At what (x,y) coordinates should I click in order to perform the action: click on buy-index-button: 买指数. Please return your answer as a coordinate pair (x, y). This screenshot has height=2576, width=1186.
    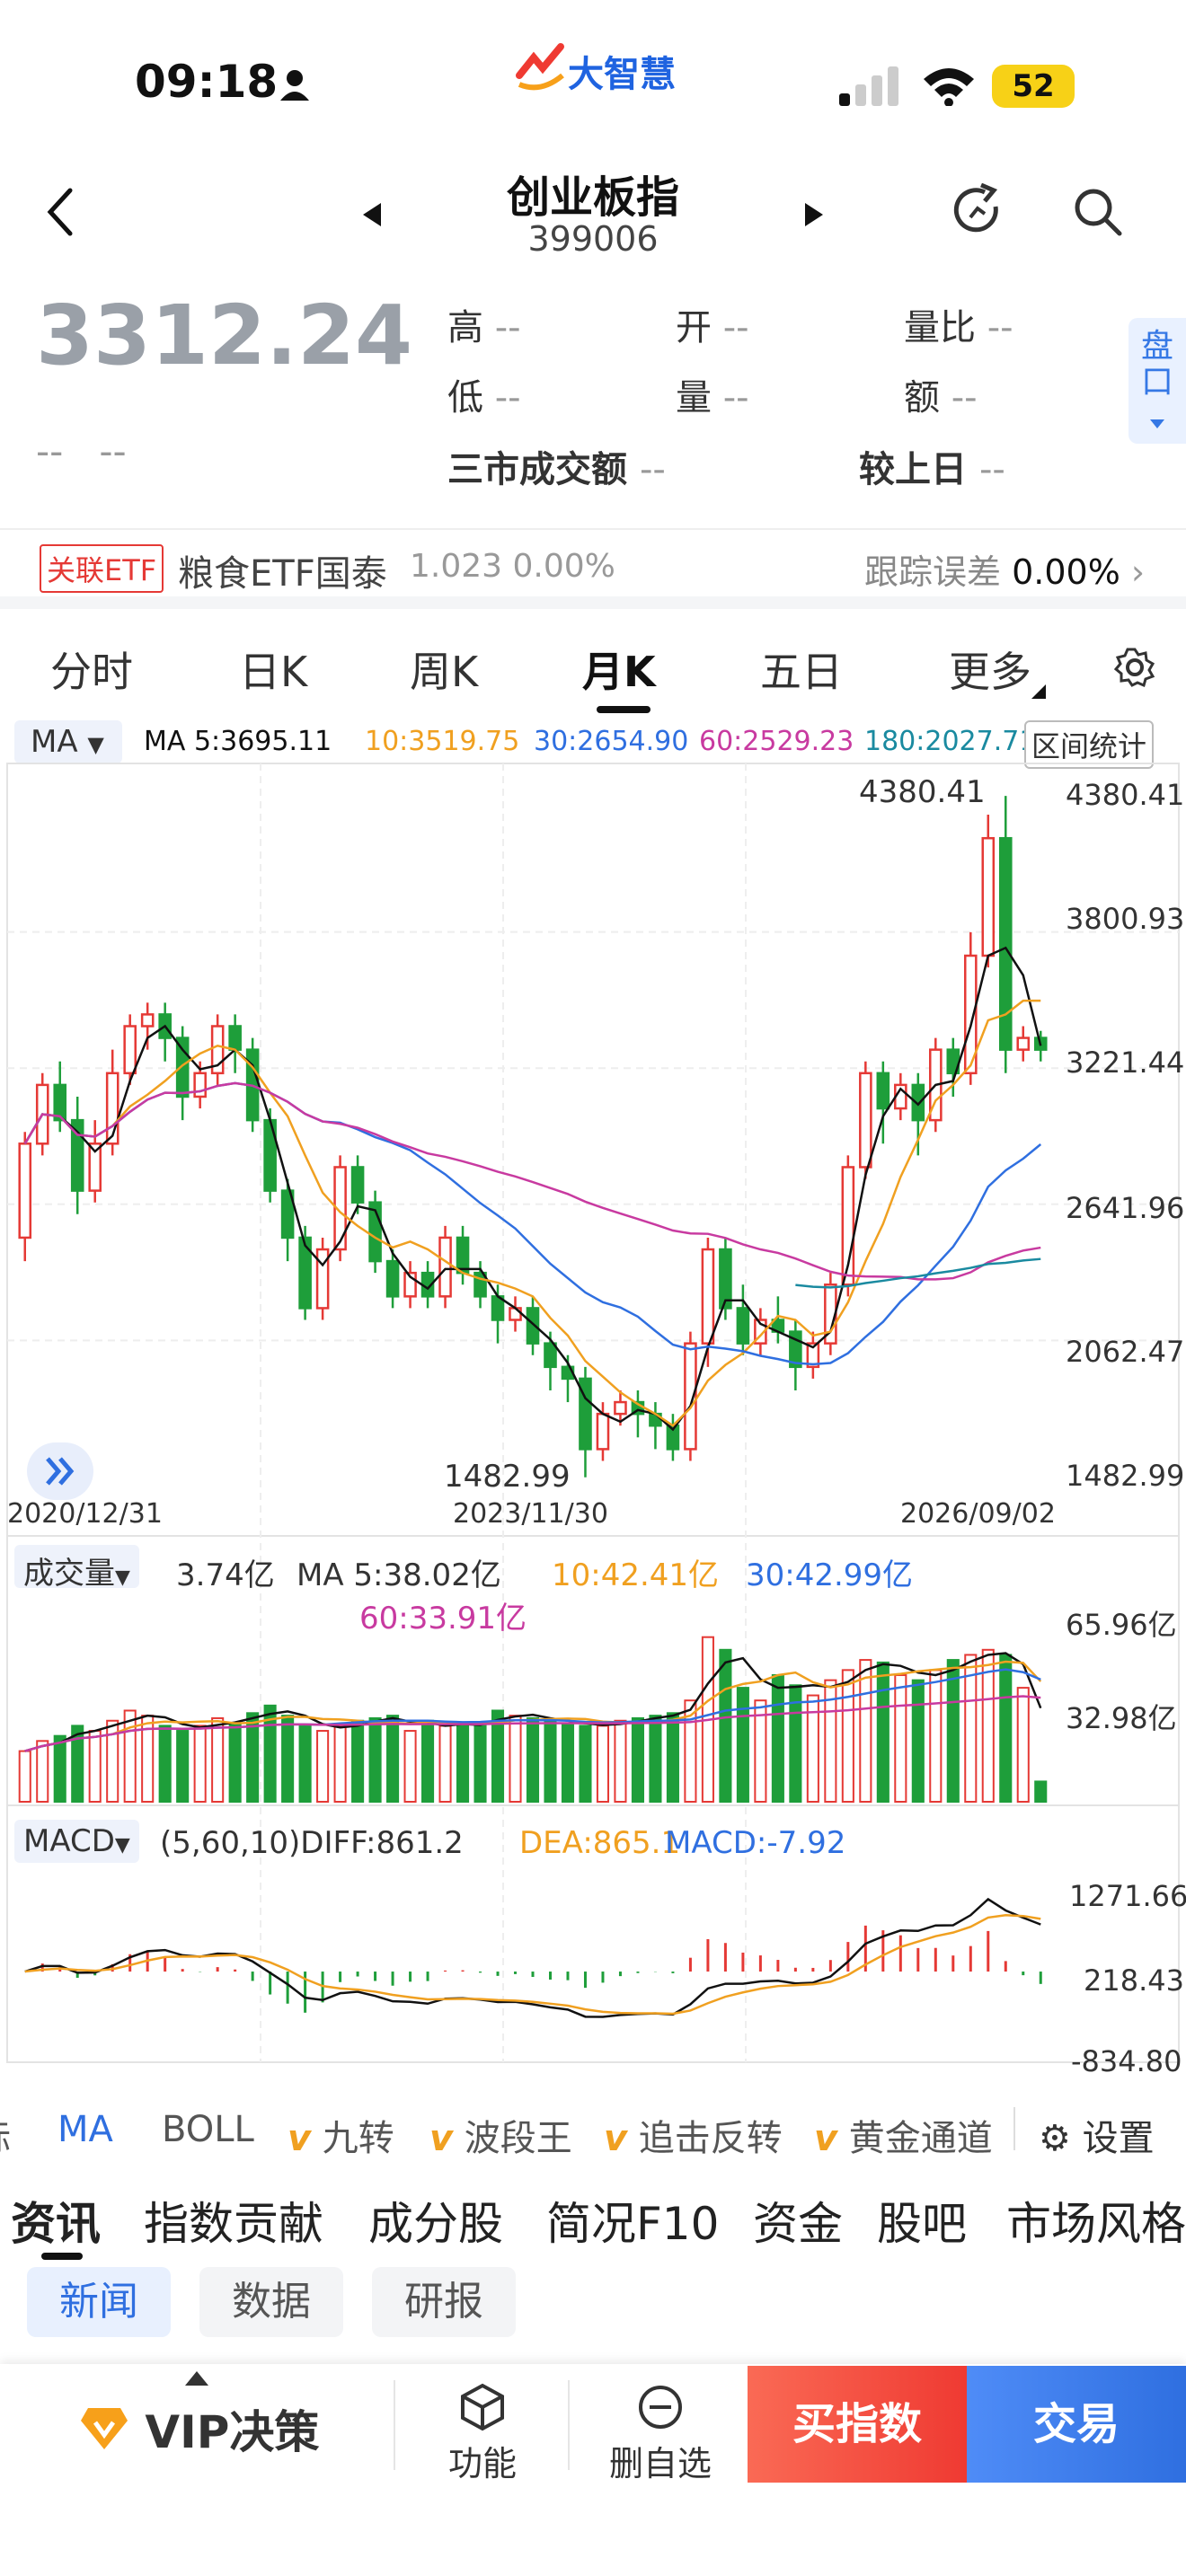
    Looking at the image, I should click on (857, 2424).